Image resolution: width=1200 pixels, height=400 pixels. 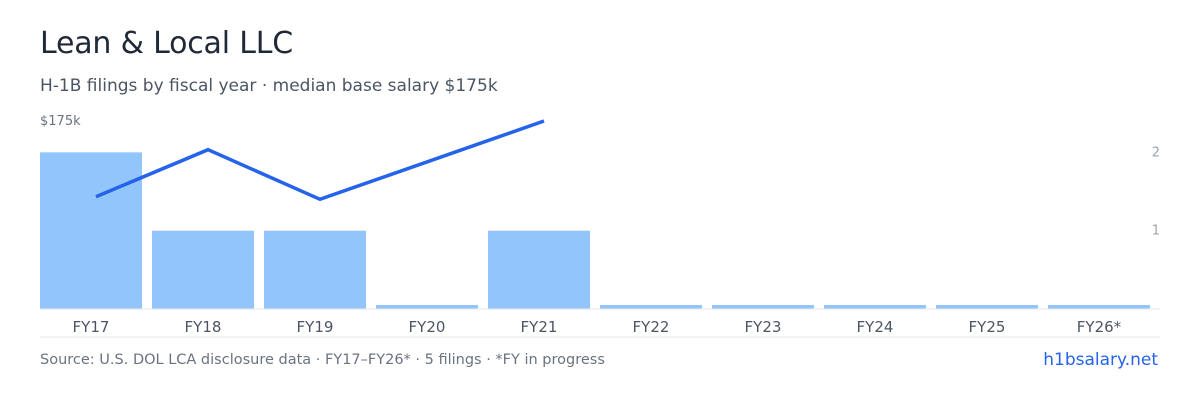 I want to click on brand-link: h1bsalary.net, so click(x=1100, y=360).